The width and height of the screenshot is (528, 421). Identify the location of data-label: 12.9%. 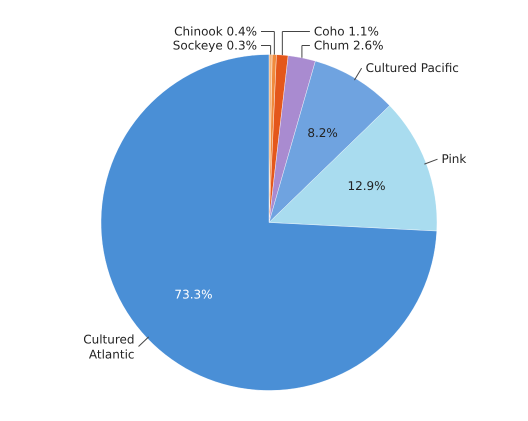
(366, 185).